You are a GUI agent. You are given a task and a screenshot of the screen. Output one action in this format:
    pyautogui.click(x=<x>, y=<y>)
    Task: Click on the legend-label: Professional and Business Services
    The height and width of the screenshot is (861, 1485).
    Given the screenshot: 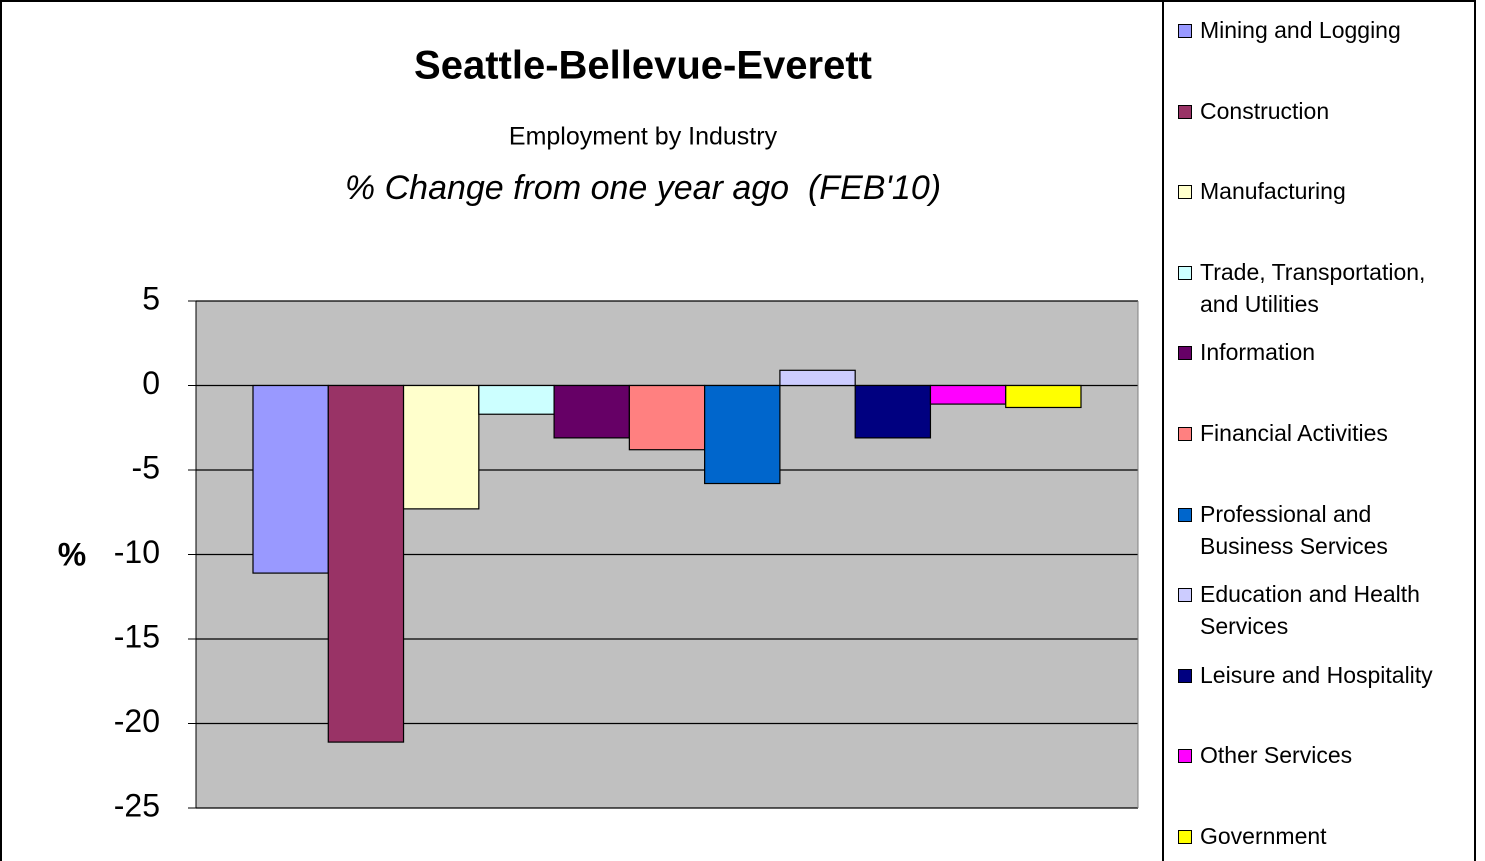 What is the action you would take?
    pyautogui.click(x=1294, y=529)
    